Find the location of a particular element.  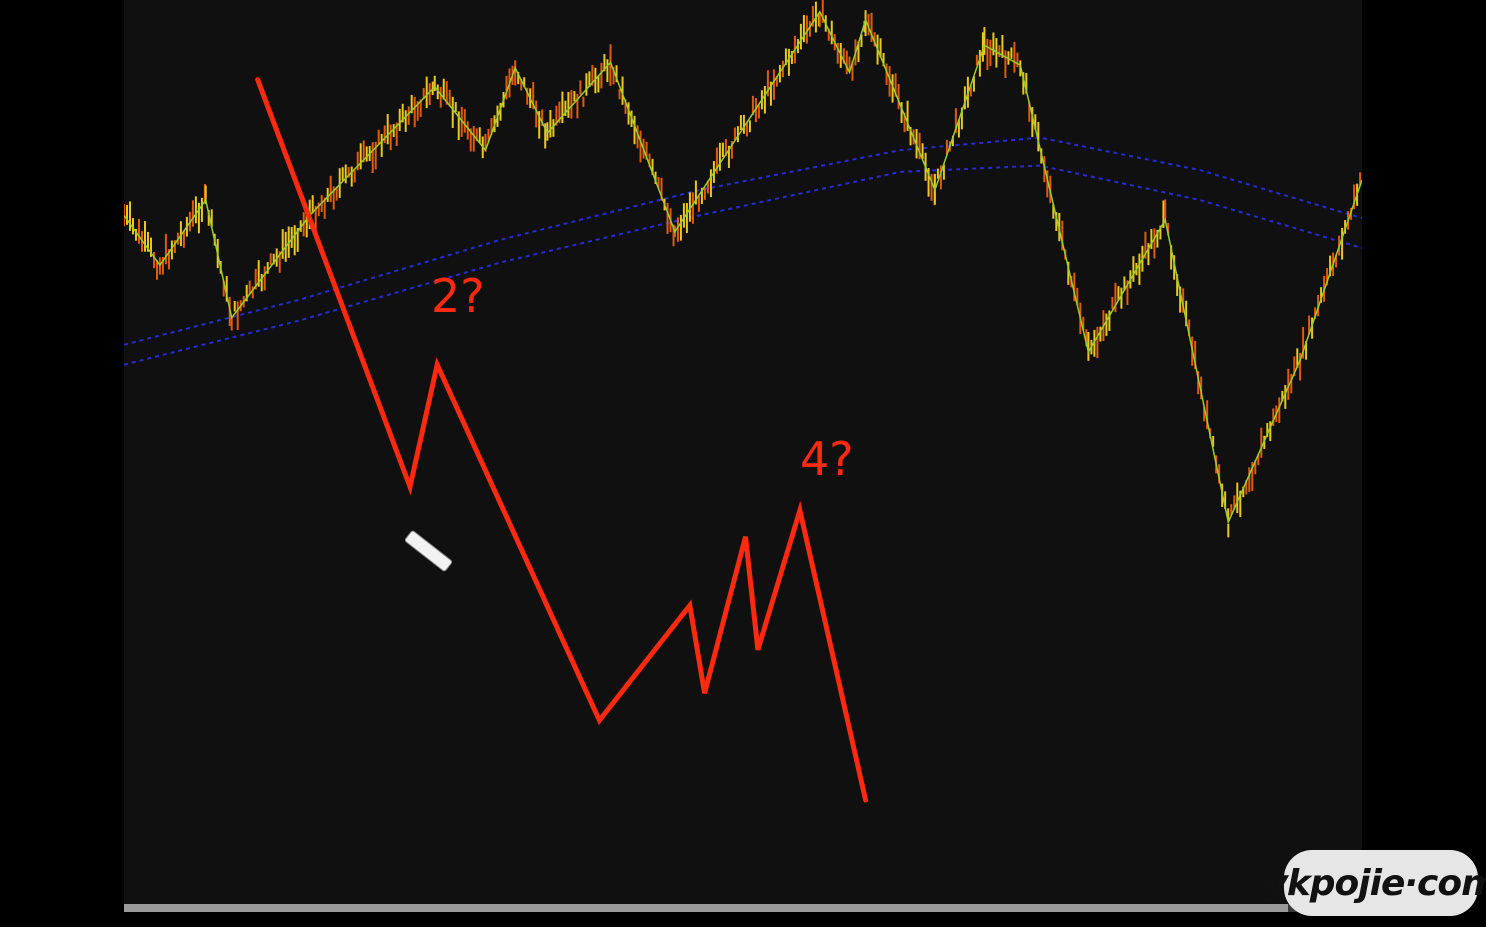

annotation-label-4: 4? is located at coordinates (826, 459).